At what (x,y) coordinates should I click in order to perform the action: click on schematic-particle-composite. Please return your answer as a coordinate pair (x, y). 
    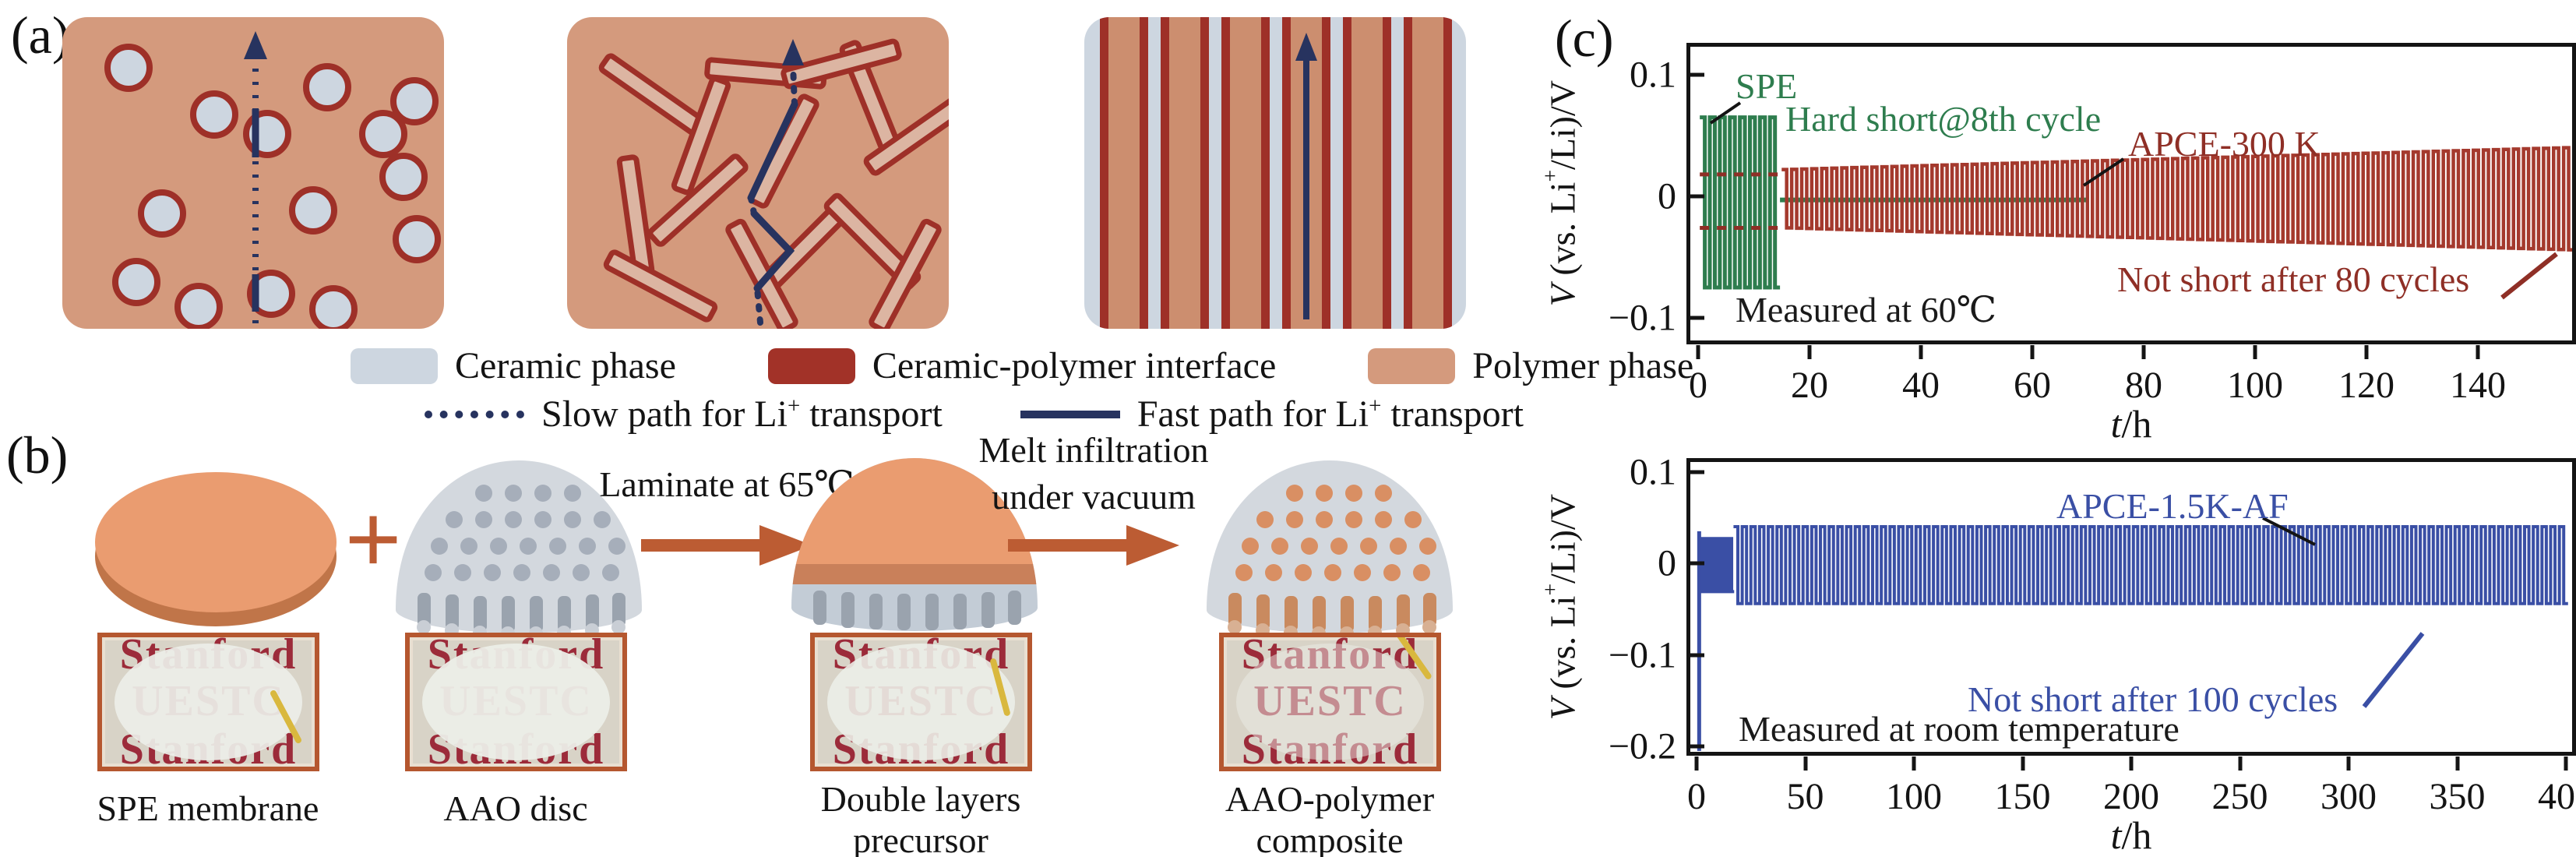
    Looking at the image, I should click on (253, 173).